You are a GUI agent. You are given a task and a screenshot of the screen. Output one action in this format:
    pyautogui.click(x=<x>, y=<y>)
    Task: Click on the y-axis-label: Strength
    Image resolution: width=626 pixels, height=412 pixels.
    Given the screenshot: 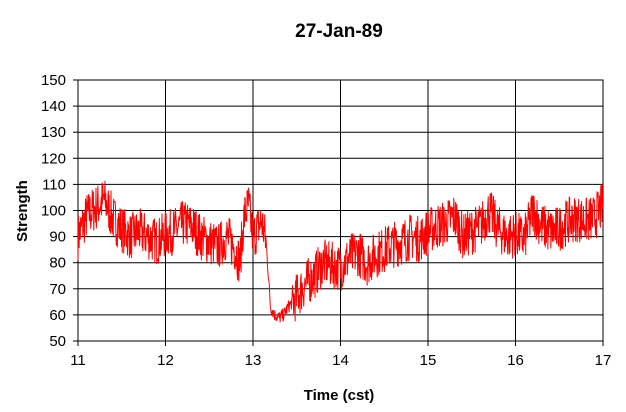 What is the action you would take?
    pyautogui.click(x=22, y=211)
    